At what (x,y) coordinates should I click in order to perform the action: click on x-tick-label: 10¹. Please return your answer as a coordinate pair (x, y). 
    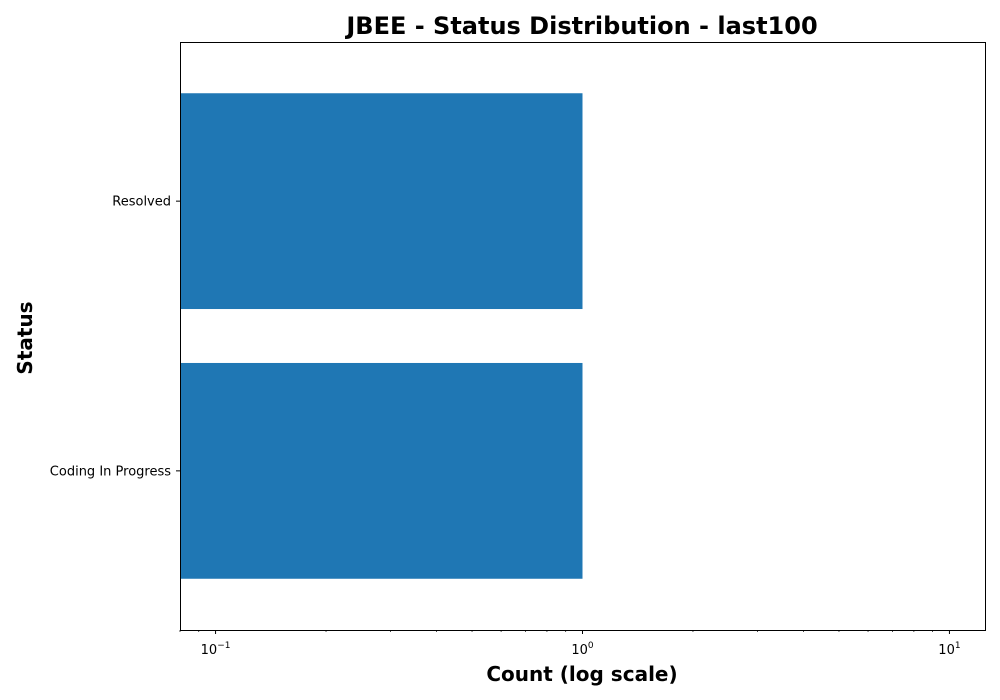
    Looking at the image, I should click on (949, 649).